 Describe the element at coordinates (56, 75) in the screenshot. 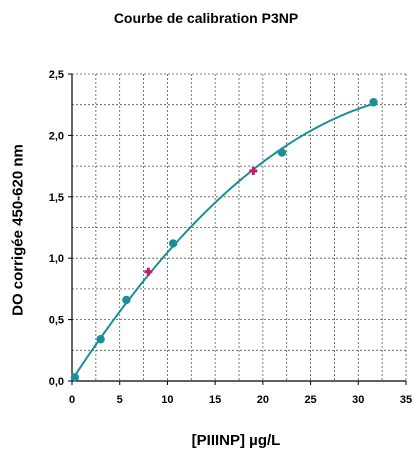

I see `y-tick-label: 2,5` at that location.